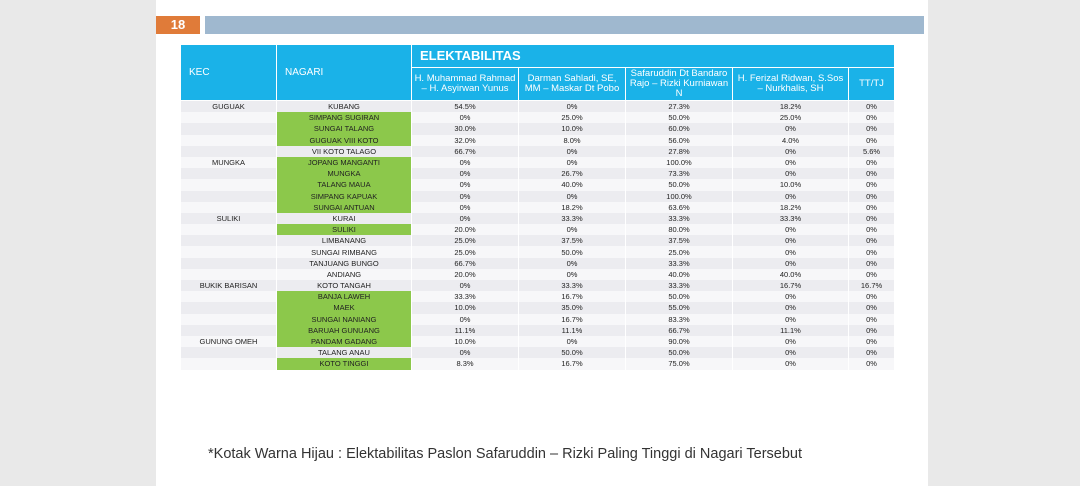  I want to click on nagari-cell: PANDAM GADANG, so click(344, 341).